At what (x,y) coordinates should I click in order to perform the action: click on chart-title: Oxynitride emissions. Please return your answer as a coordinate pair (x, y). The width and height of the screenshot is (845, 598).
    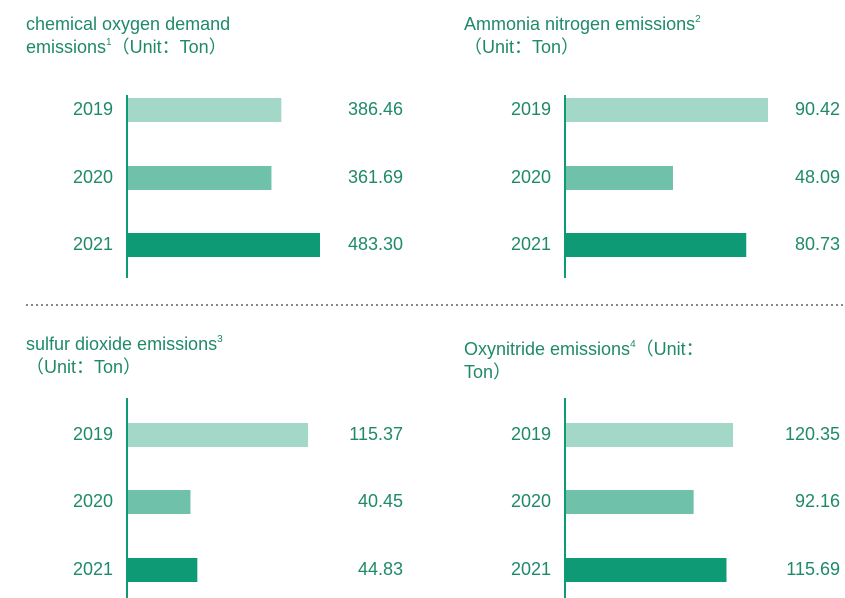
    Looking at the image, I should click on (547, 349).